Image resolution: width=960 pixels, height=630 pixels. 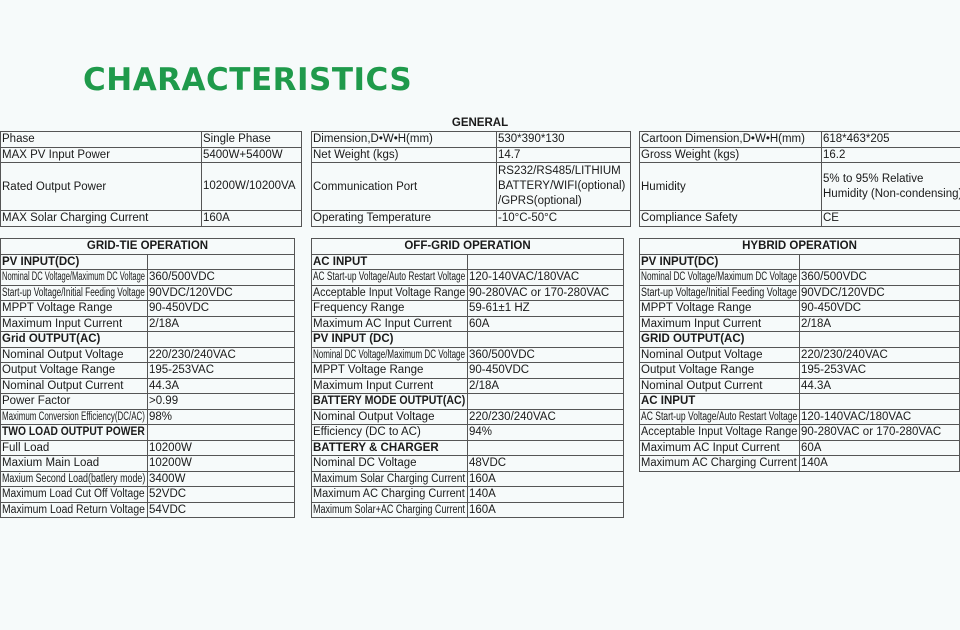 I want to click on table-heading: HYBRID OPERATION, so click(x=799, y=246).